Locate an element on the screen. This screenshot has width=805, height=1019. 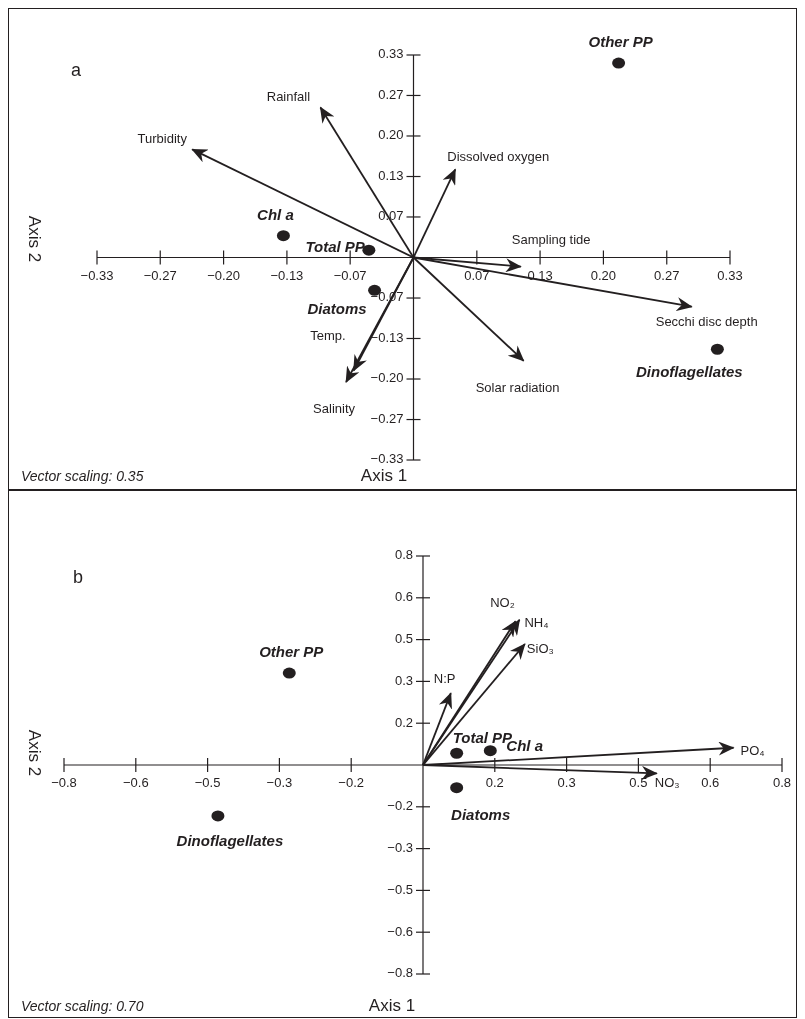
x-tick-label: −0.07 is located at coordinates (350, 275).